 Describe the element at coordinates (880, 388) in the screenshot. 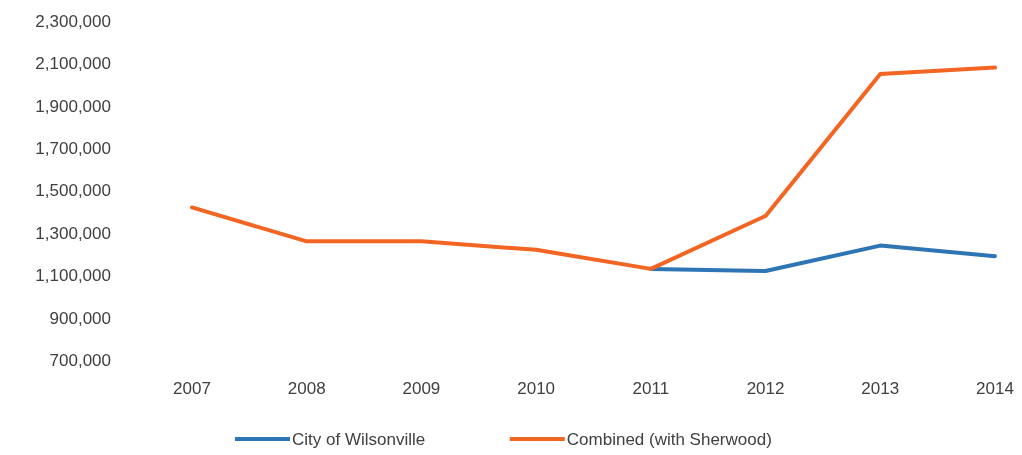

I see `x-tick-label: 2013` at that location.